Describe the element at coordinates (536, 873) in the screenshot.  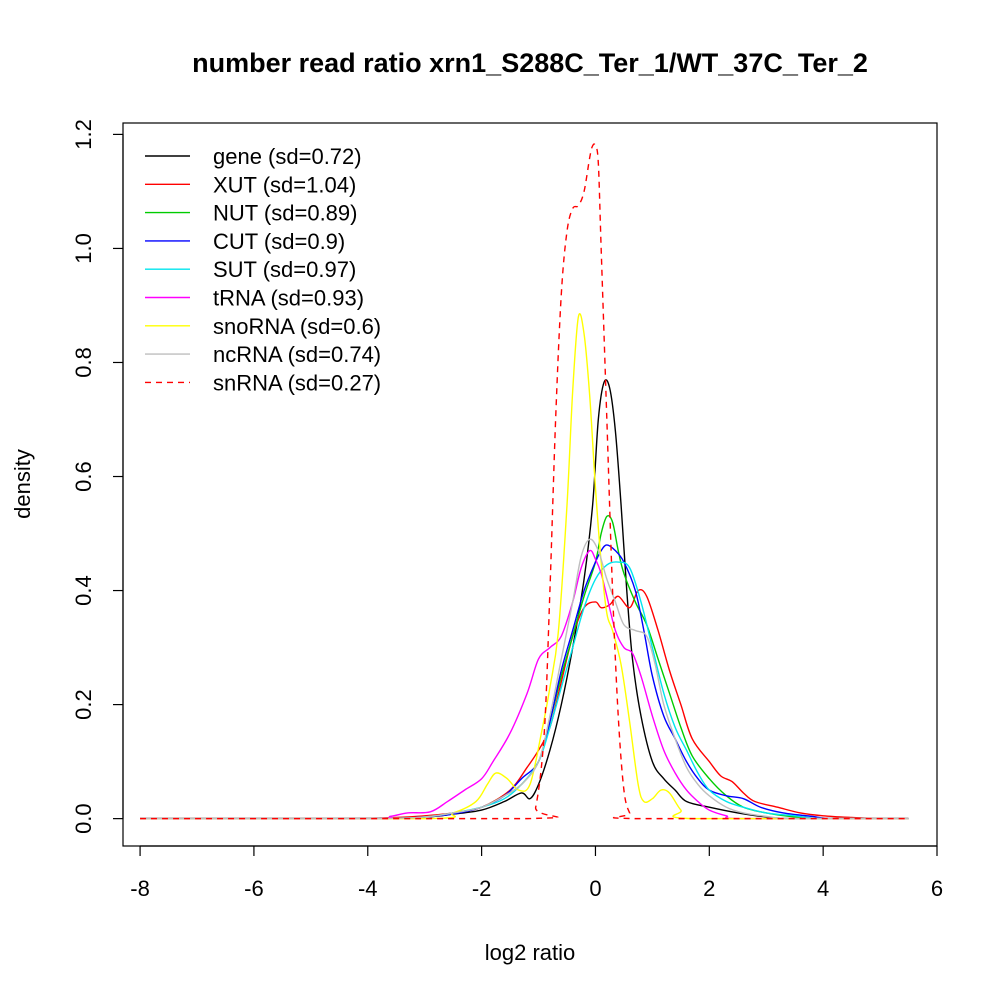
I see `x-axis: -8 -6 -4 -2 0 2 4 6` at that location.